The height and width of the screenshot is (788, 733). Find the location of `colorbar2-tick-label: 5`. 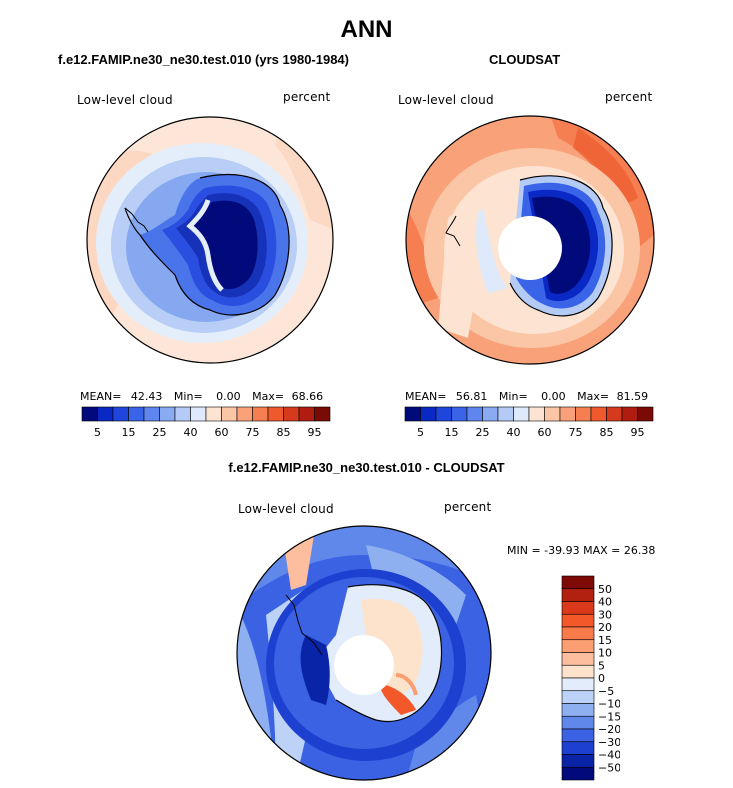

colorbar2-tick-label: 5 is located at coordinates (420, 432).